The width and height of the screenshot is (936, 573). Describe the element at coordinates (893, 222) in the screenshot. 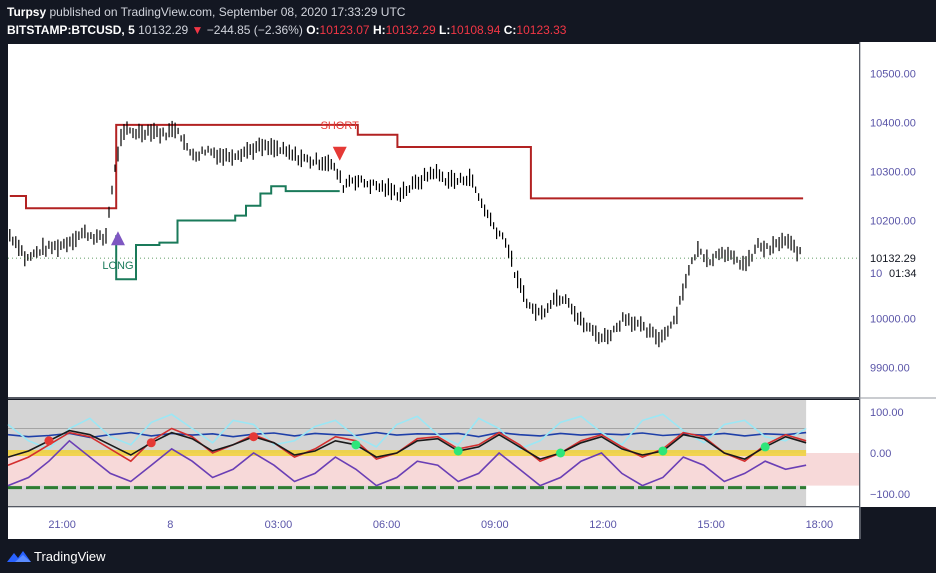

I see `price-tick-label: 10200.00` at that location.